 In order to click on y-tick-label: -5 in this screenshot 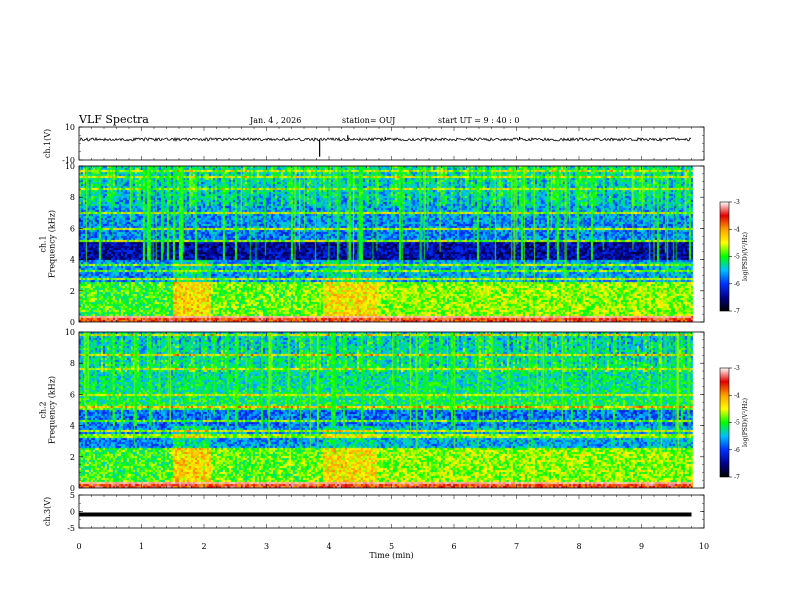, I will do `click(71, 528)`.